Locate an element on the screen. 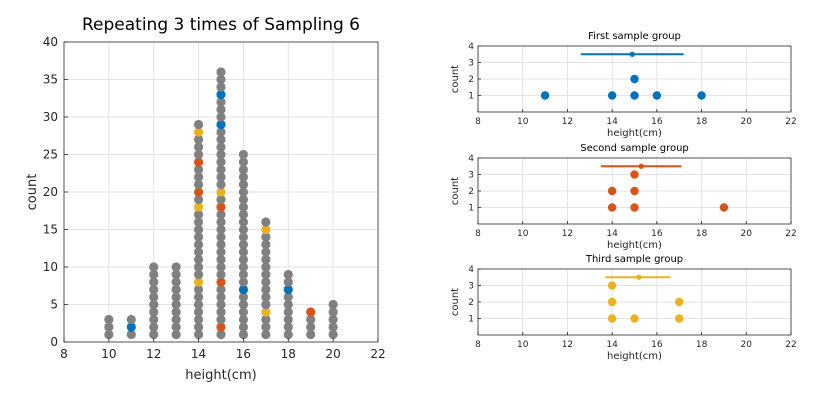  x-tick-label: 18 is located at coordinates (702, 234).